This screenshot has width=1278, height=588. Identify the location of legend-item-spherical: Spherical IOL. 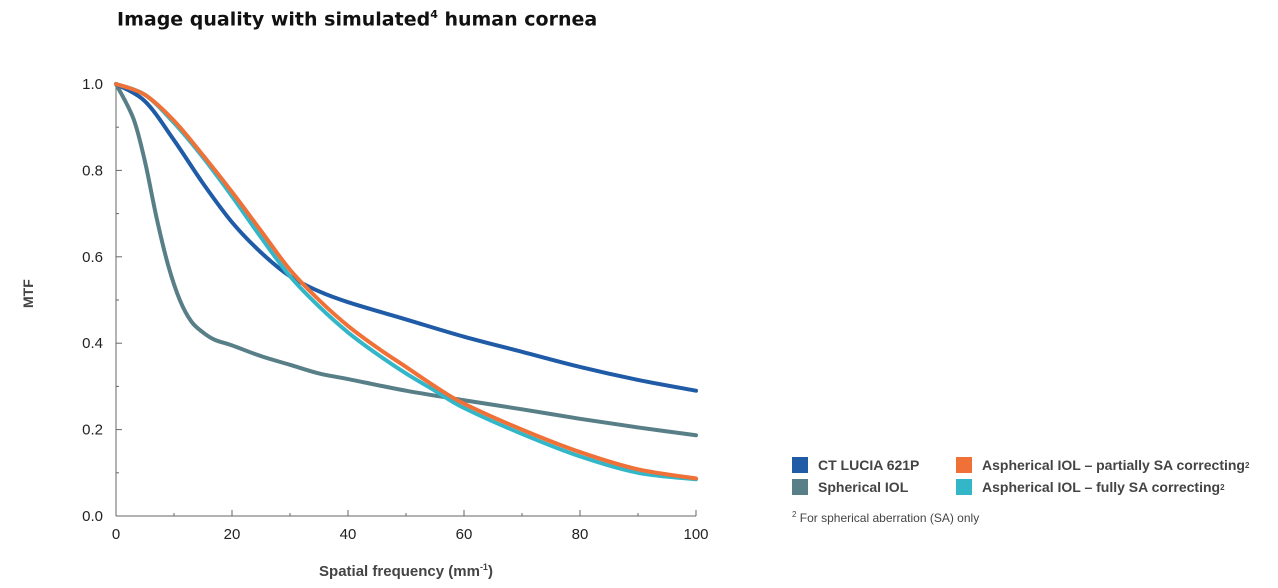
(850, 487).